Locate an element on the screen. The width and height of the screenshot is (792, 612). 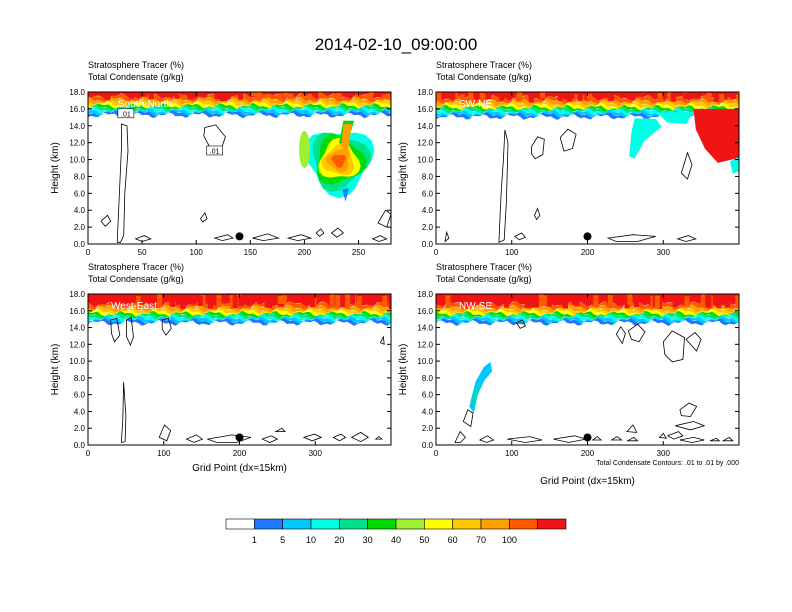
colorbar-label: 100 is located at coordinates (509, 540).